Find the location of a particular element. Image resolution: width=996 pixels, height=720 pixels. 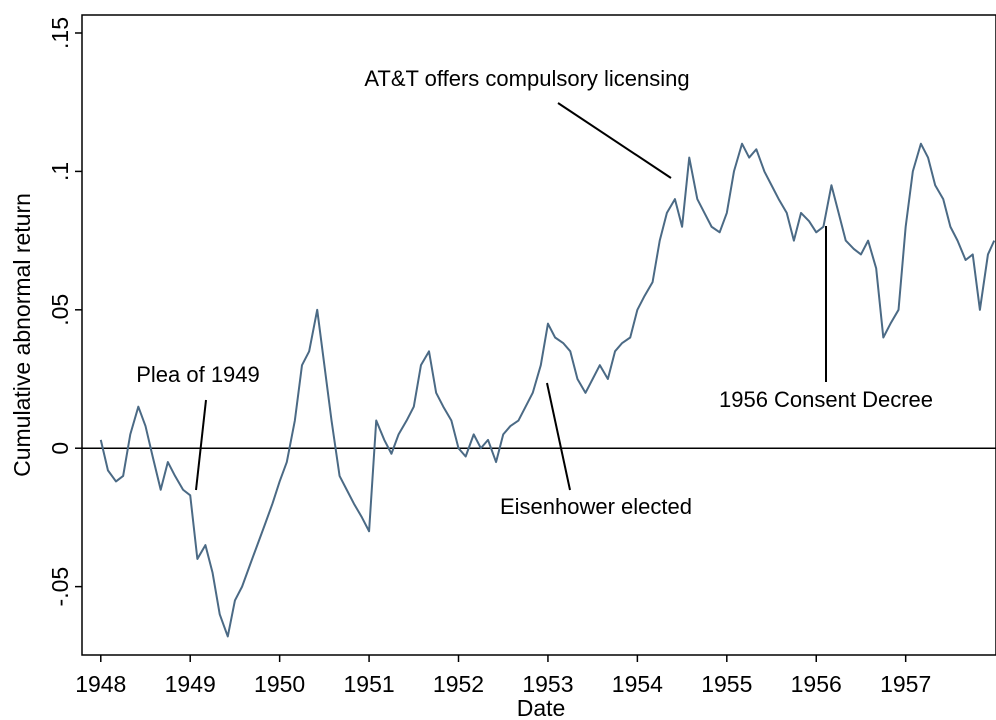

y-axis-title: Cumulative abnormal return is located at coordinates (22, 335).